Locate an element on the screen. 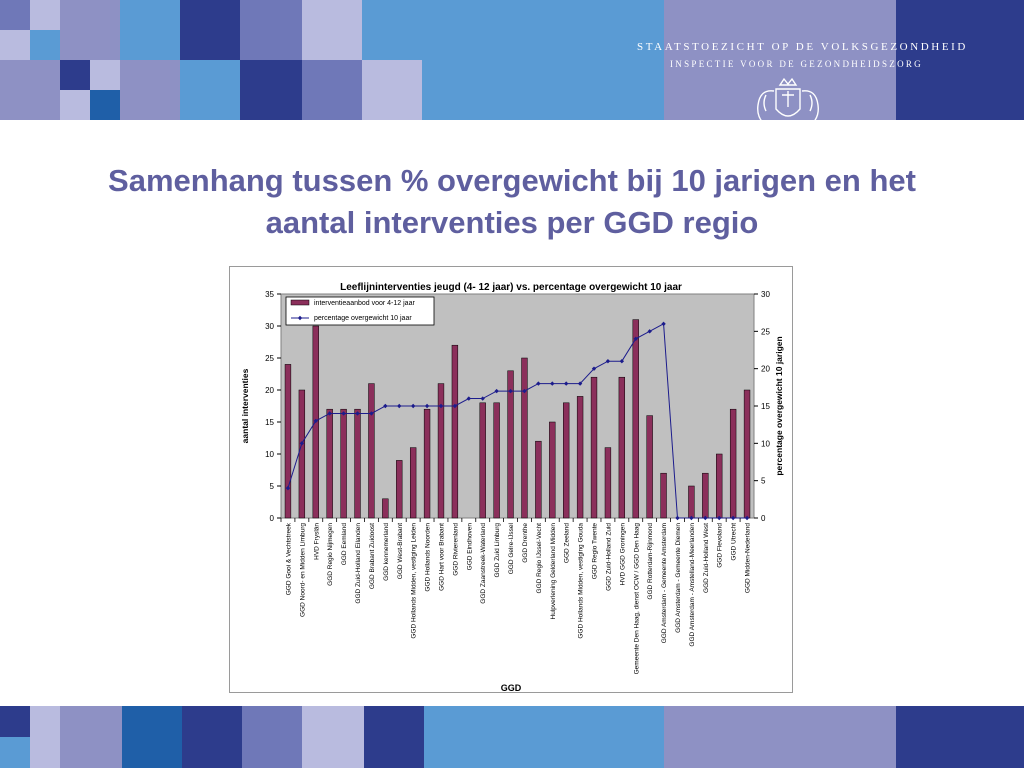 This screenshot has height=768, width=1024. x-tick-label: GGD Noord- en Midden Limburg is located at coordinates (302, 570).